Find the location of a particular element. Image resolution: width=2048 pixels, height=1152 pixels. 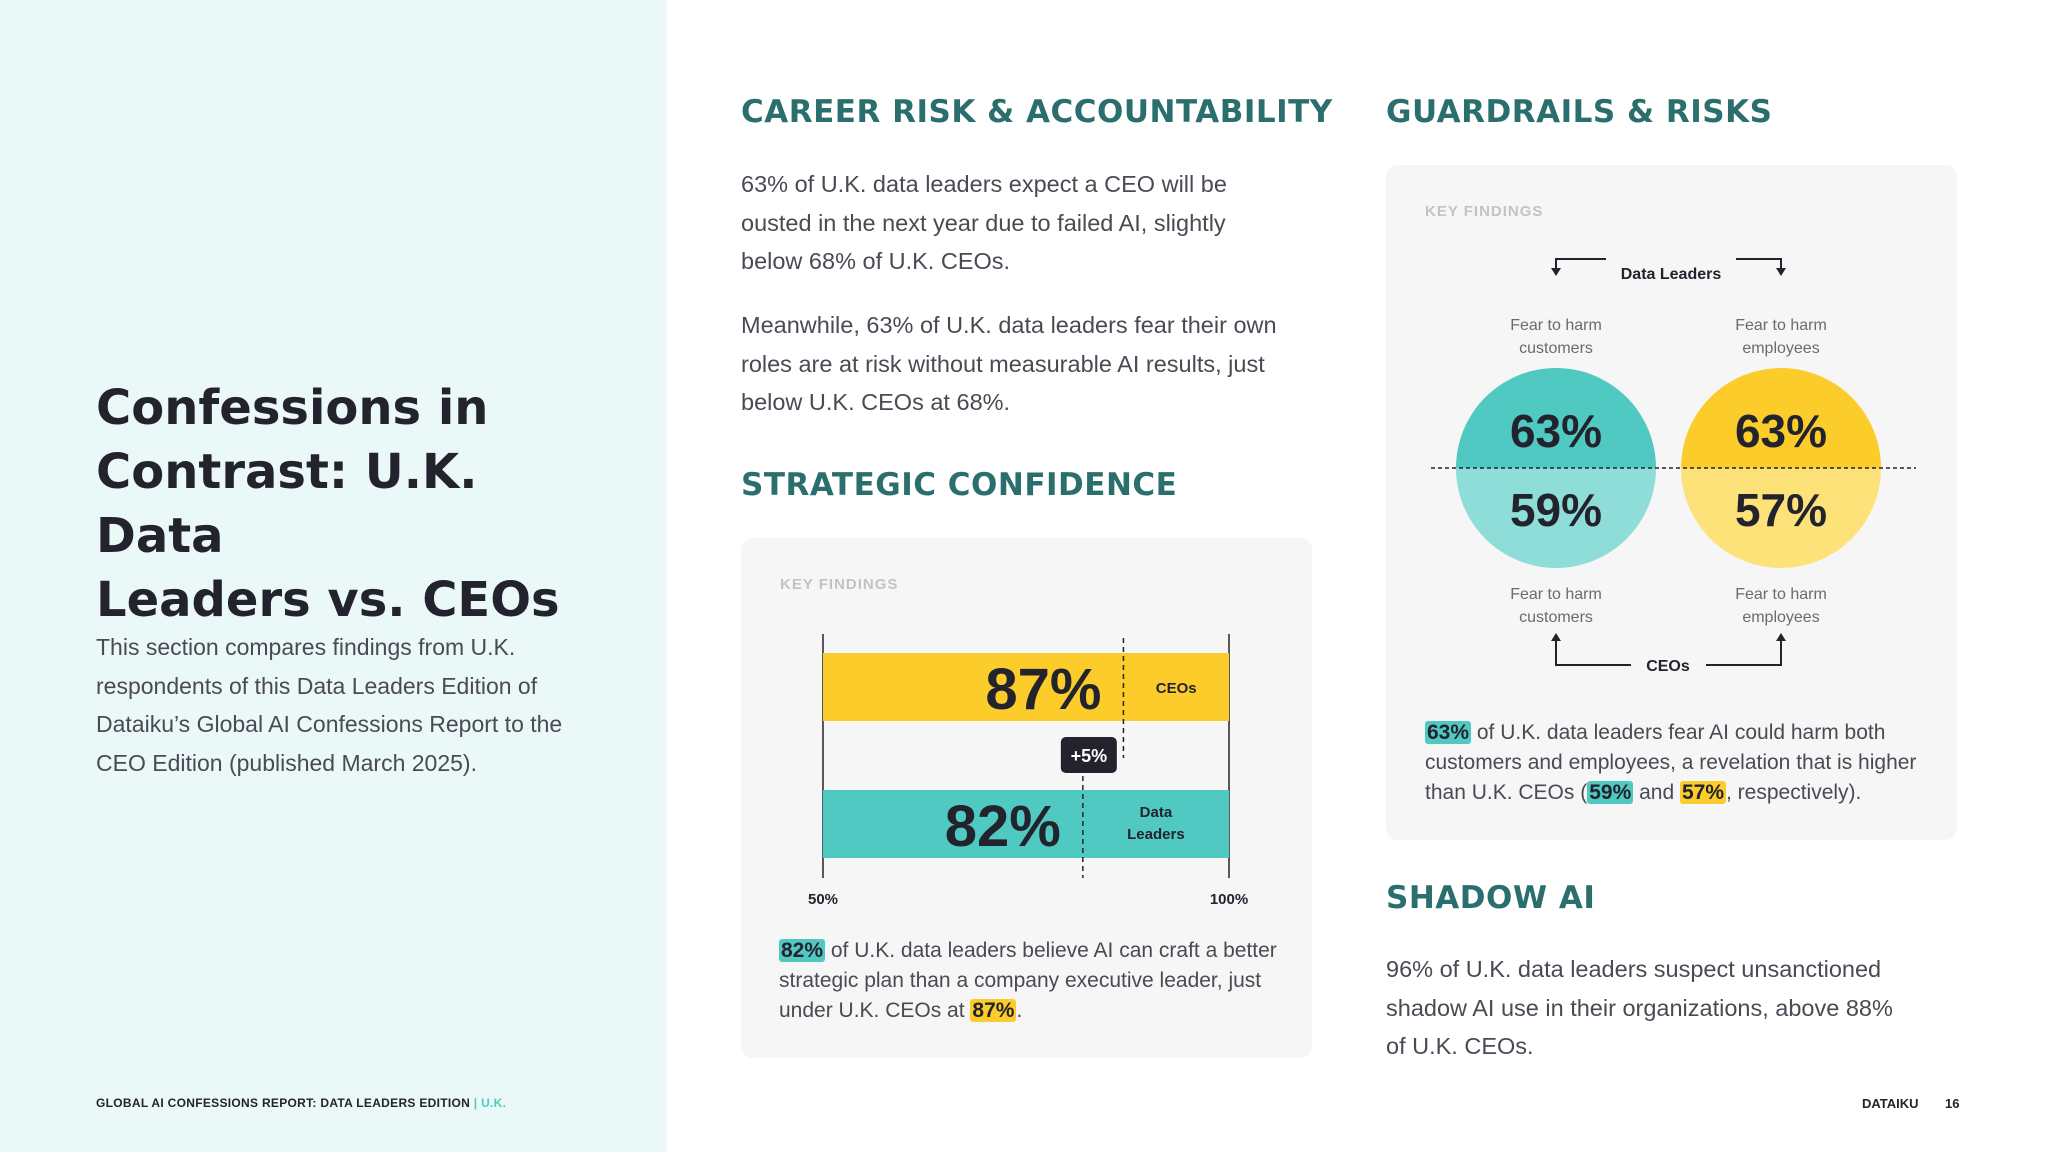

difference-label: +5% is located at coordinates (1089, 756).